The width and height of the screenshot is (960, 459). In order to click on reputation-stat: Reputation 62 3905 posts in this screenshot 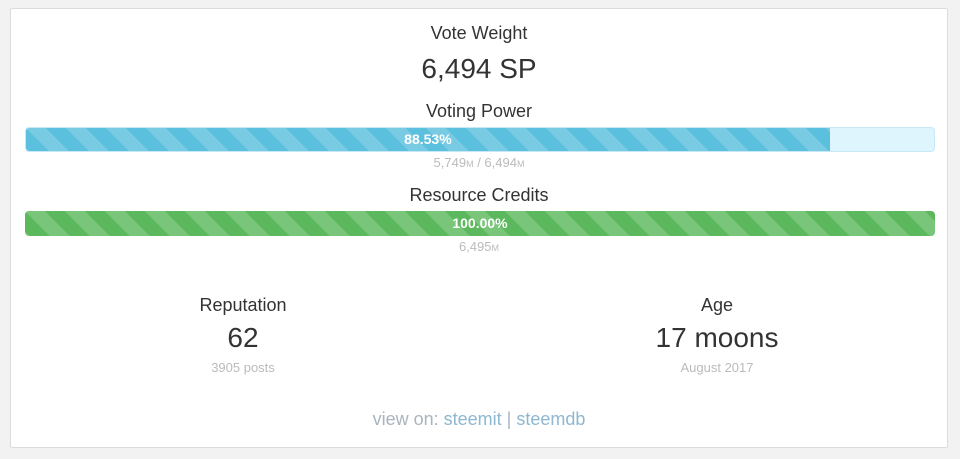, I will do `click(243, 335)`.